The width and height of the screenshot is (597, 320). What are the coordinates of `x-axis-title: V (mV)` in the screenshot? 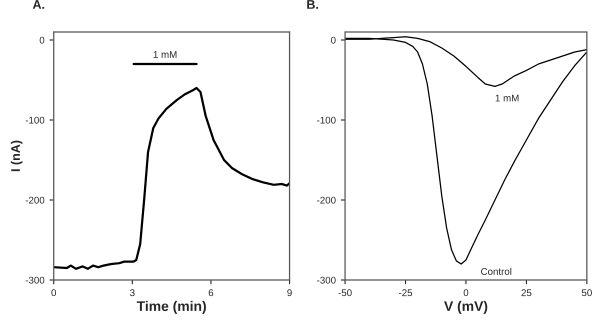 It's located at (466, 307).